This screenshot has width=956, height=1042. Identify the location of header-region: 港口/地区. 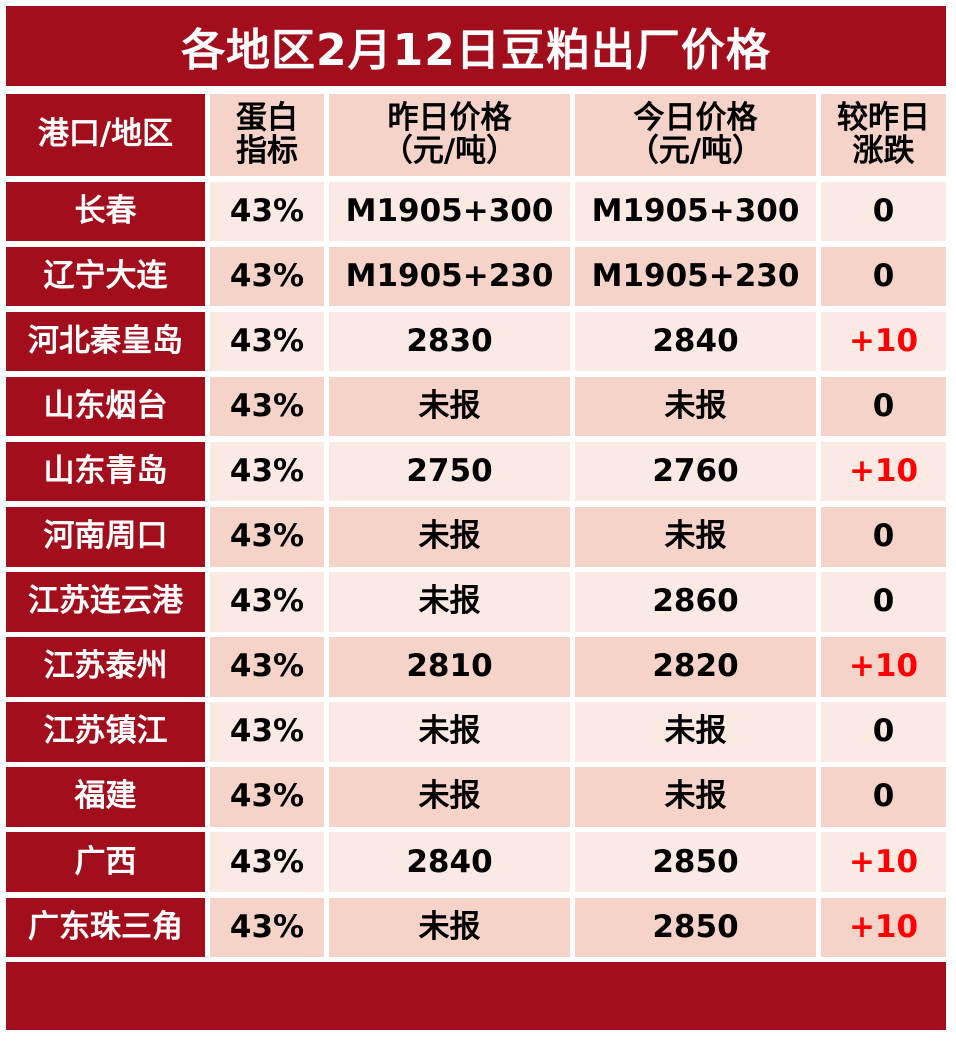
(105, 135).